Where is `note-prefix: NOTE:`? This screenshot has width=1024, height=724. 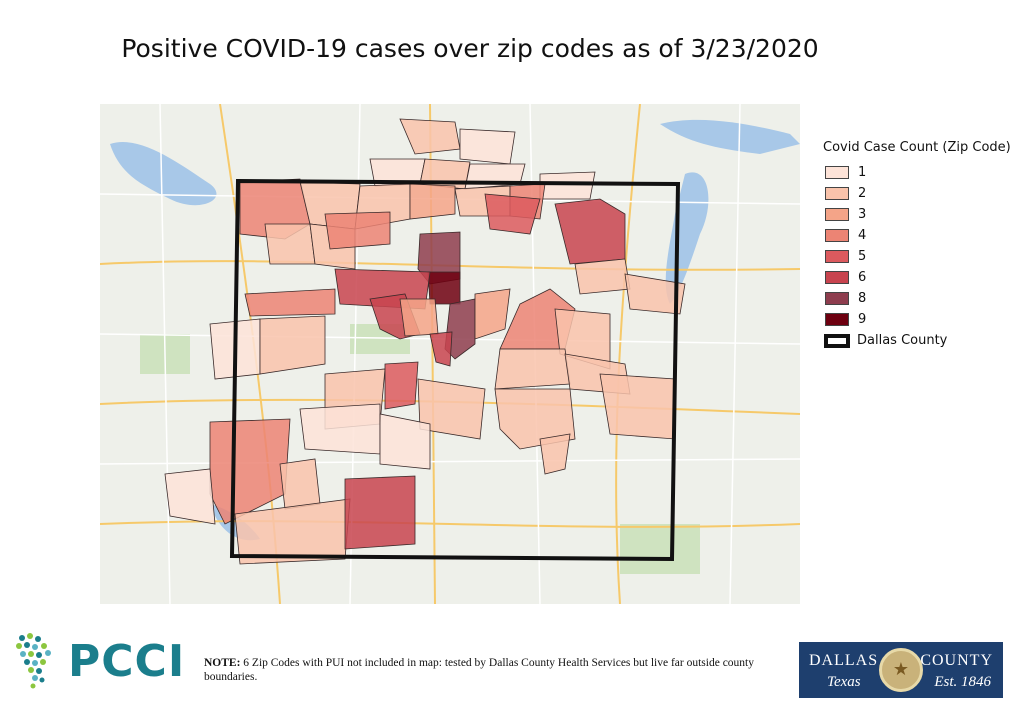 note-prefix: NOTE: is located at coordinates (222, 663).